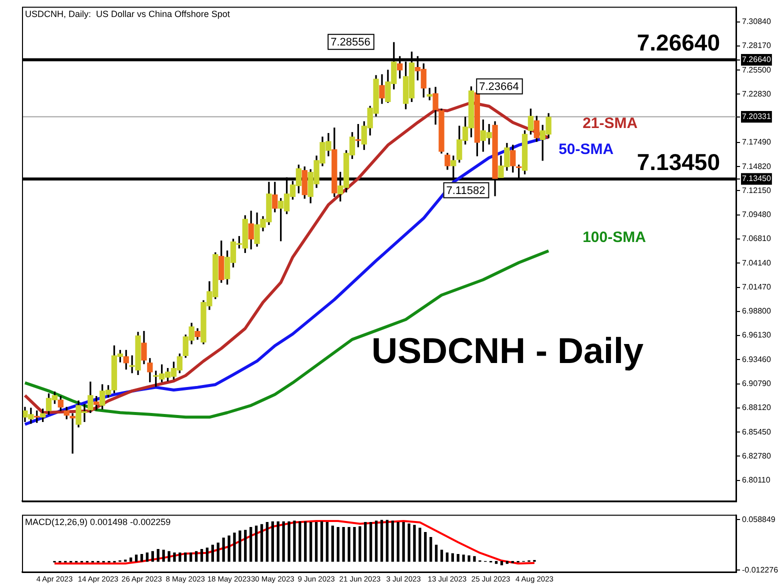 Image resolution: width=782 pixels, height=587 pixels. What do you see at coordinates (757, 21) in the screenshot?
I see `y-tick-label: 7.30840` at bounding box center [757, 21].